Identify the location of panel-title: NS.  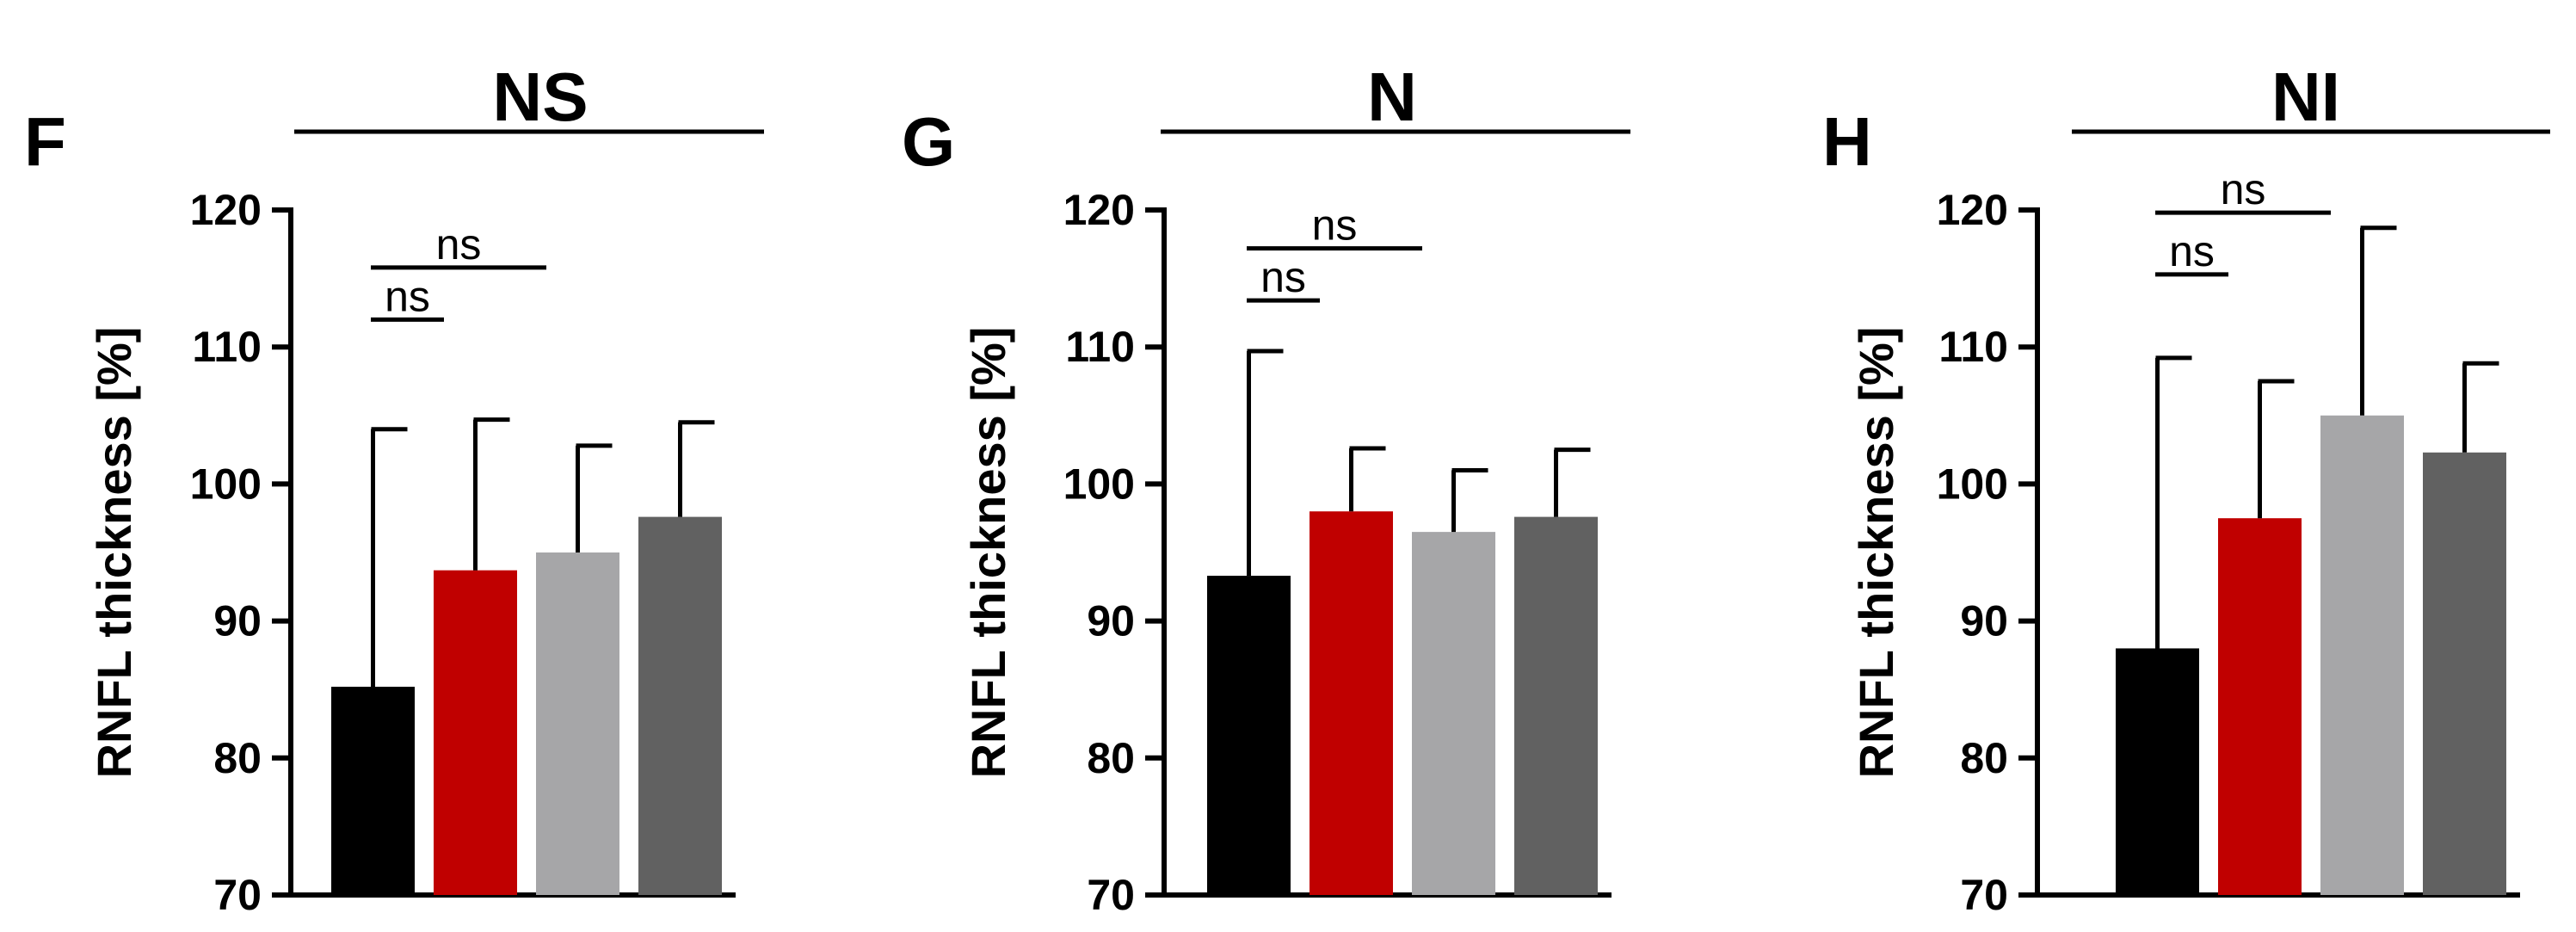
(540, 97).